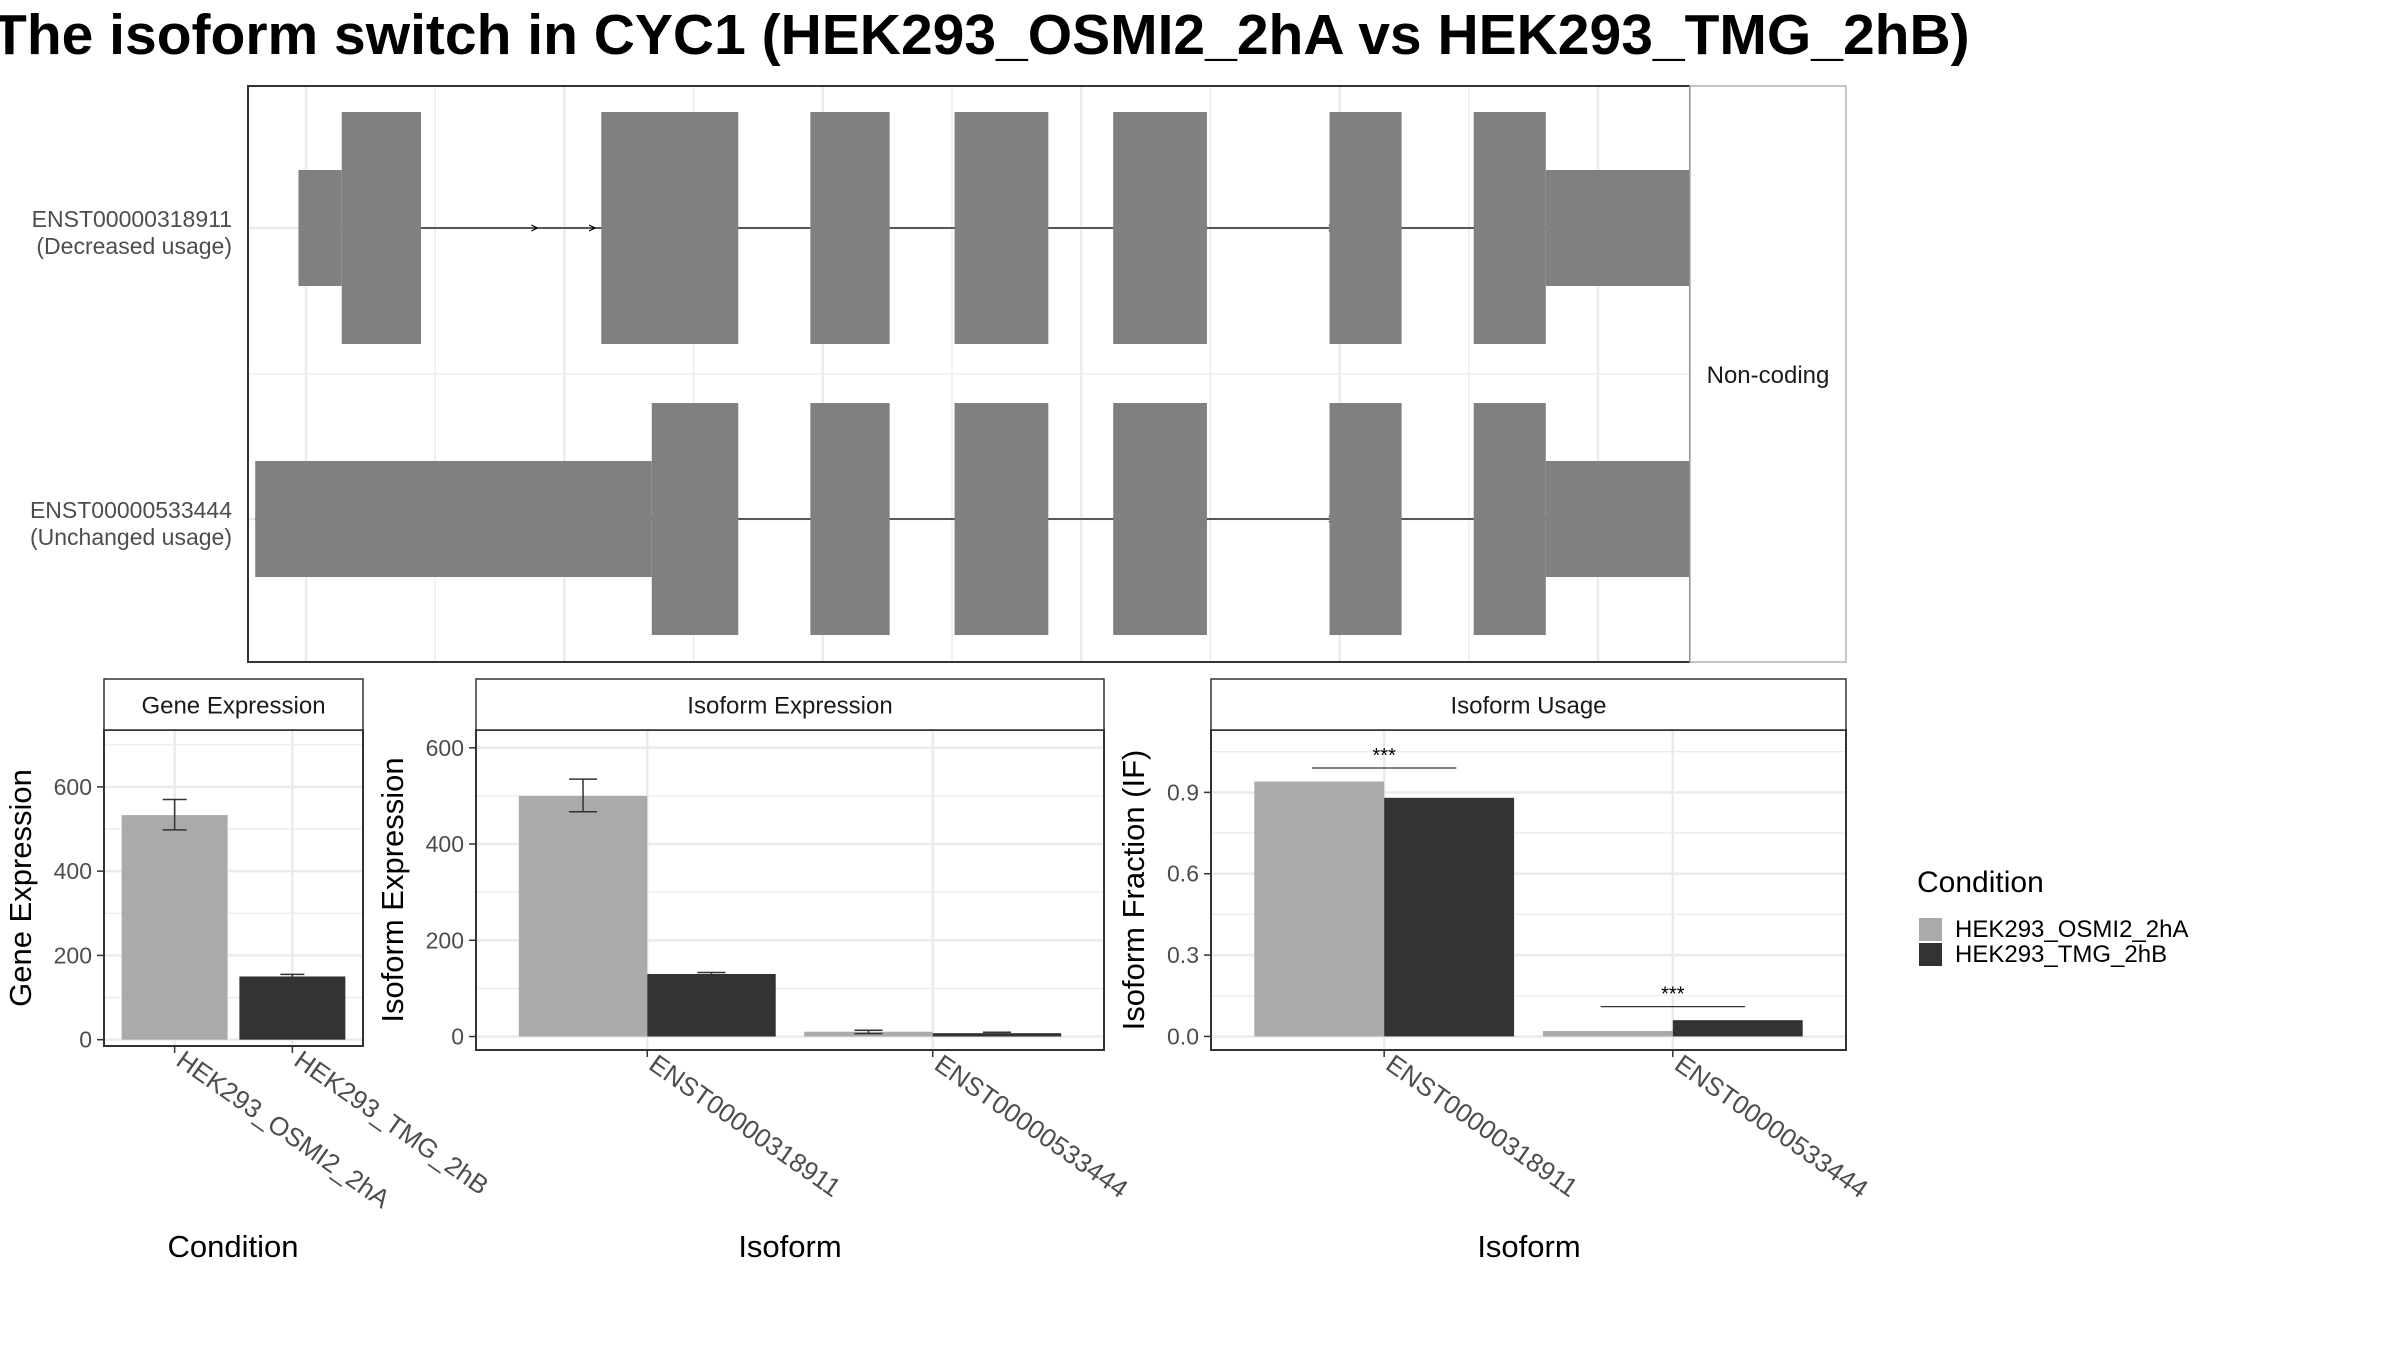  What do you see at coordinates (20, 888) in the screenshot?
I see `y-axis-title: Gene Expression` at bounding box center [20, 888].